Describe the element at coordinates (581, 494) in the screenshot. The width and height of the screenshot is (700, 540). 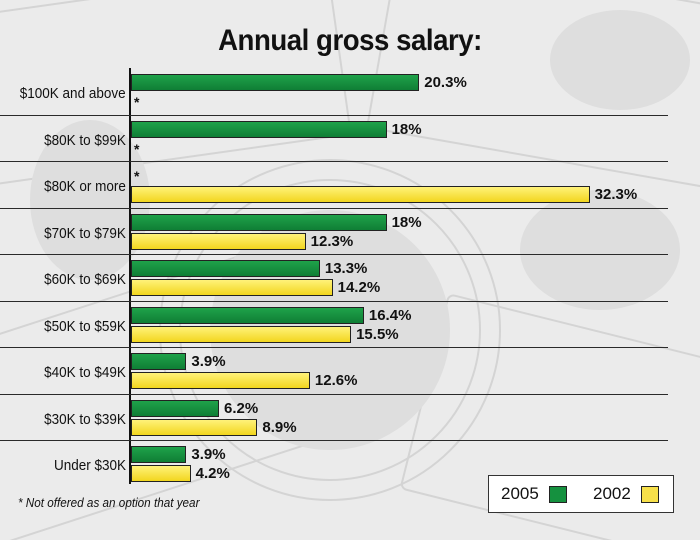
I see `legend: 2005 2002` at that location.